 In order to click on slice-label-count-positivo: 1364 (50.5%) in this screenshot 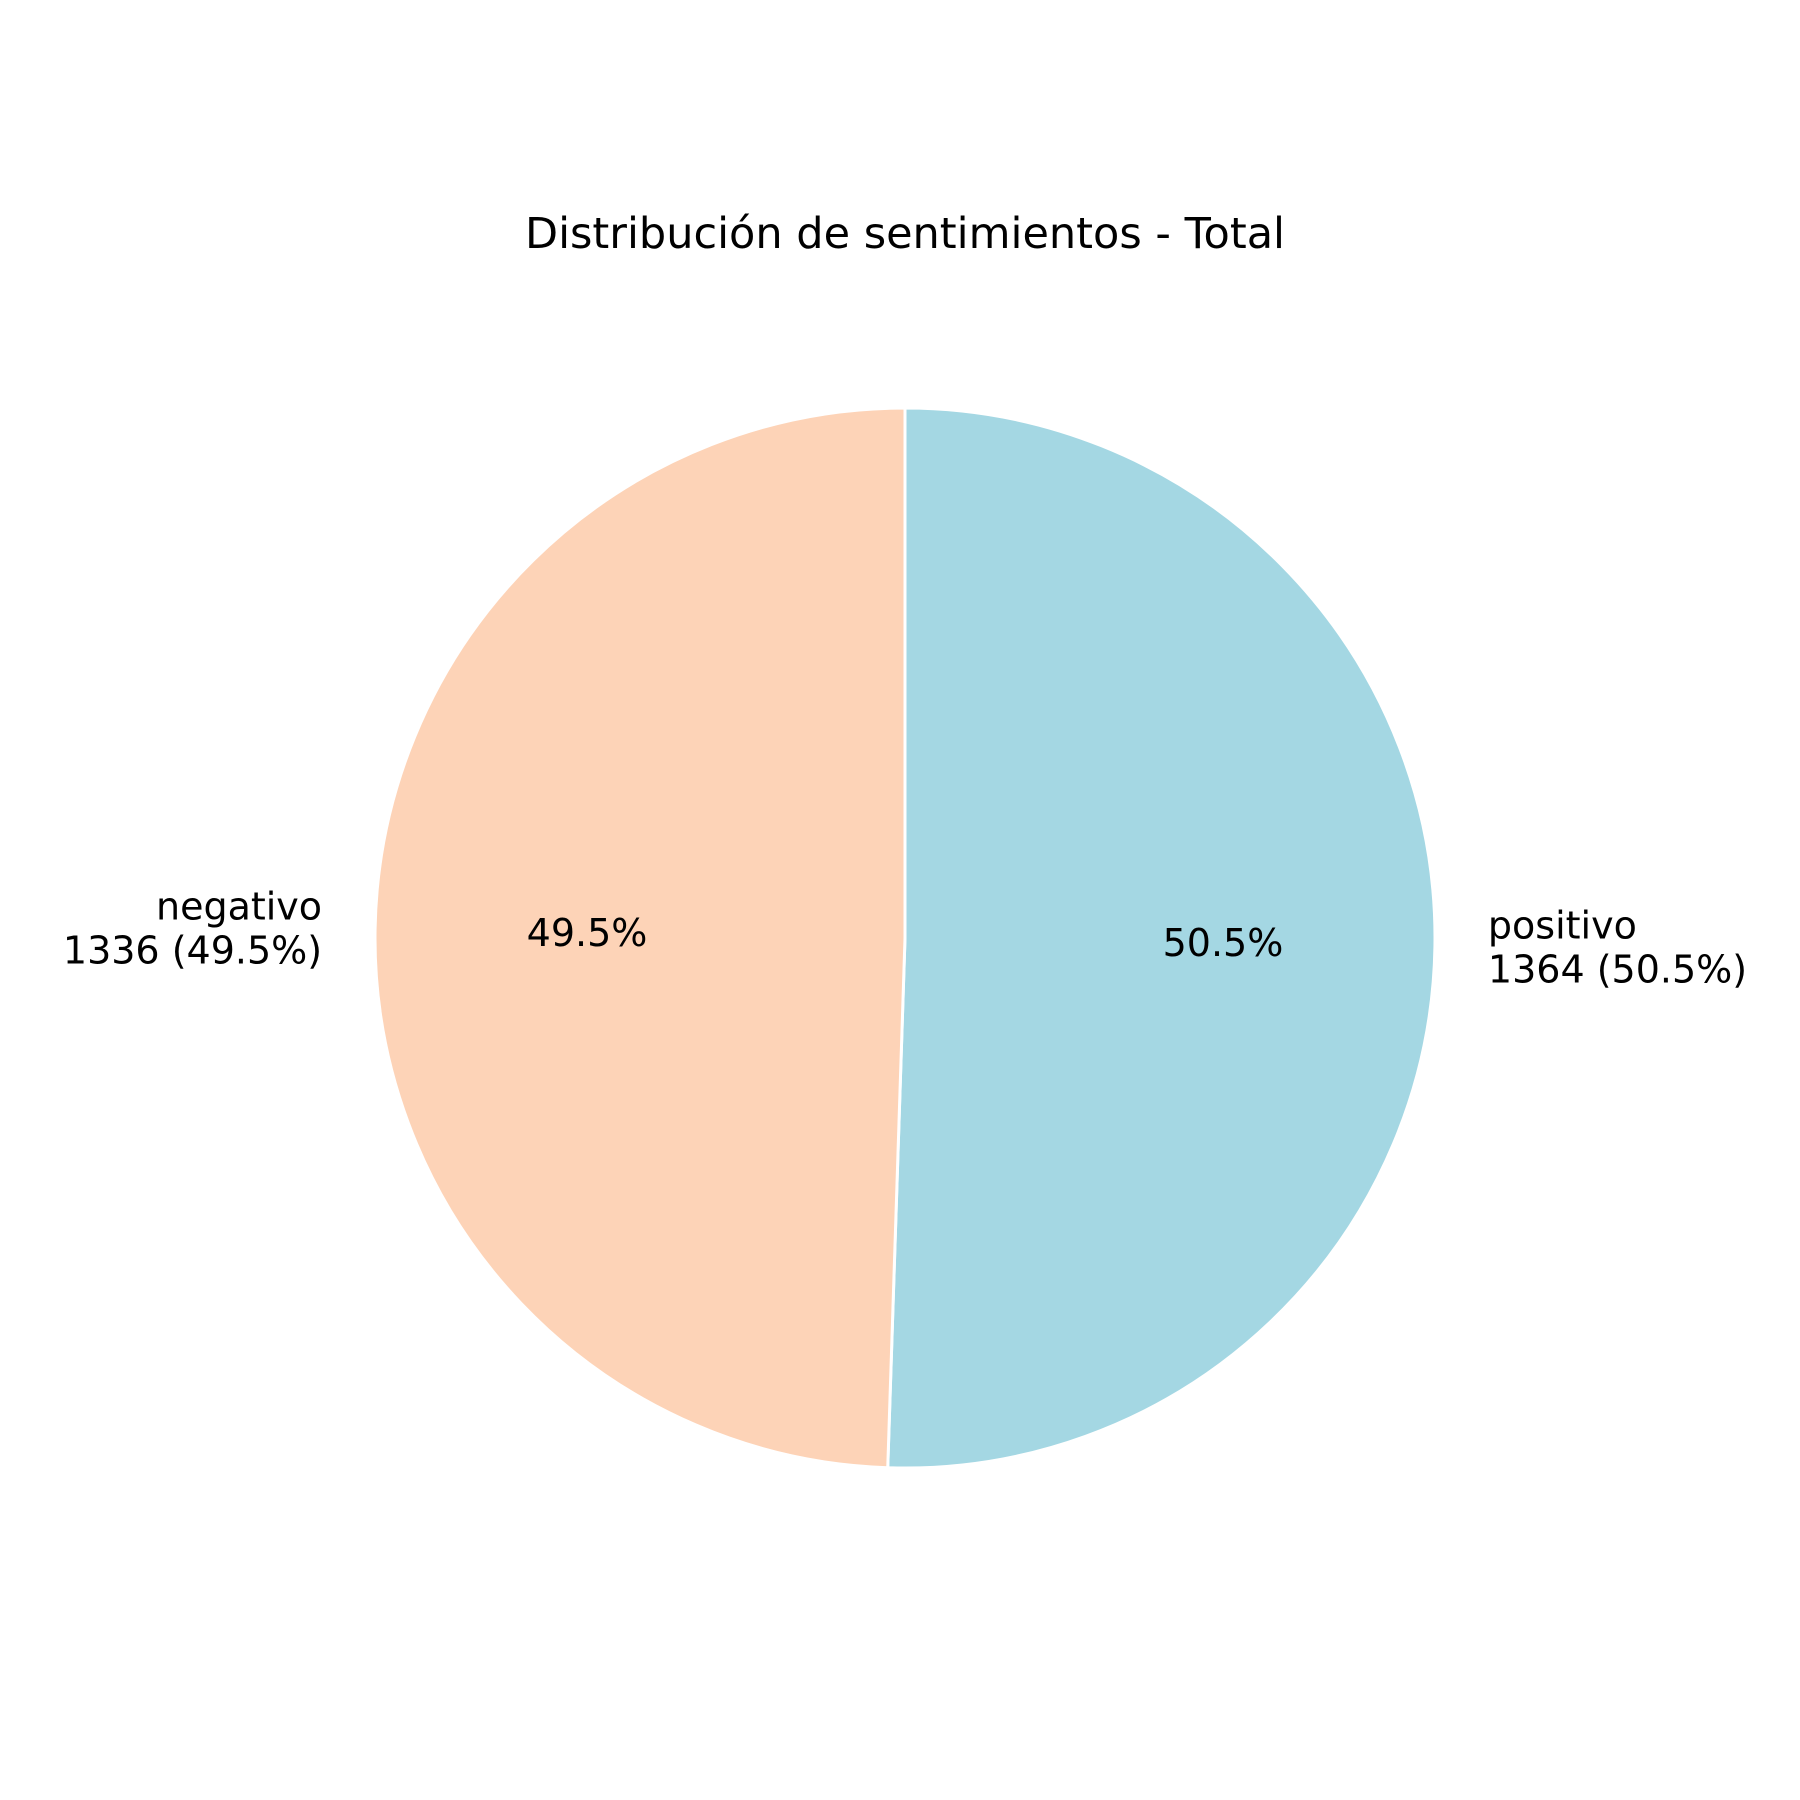, I will do `click(1617, 969)`.